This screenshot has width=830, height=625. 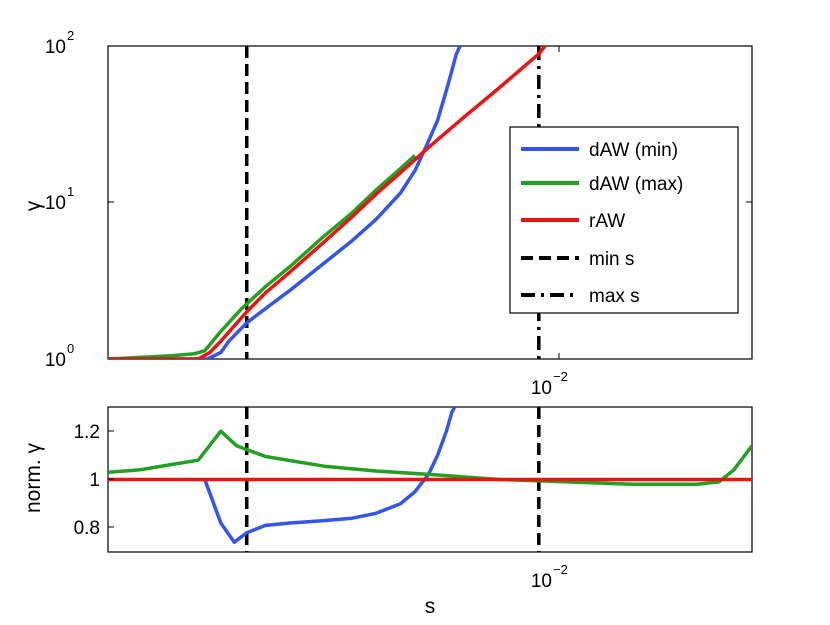 What do you see at coordinates (330, 476) in the screenshot?
I see `bottom-series-dAW-min` at bounding box center [330, 476].